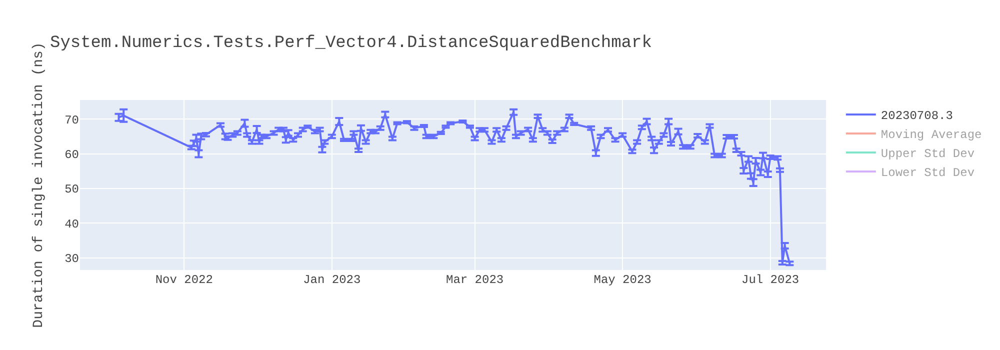 Image resolution: width=1000 pixels, height=350 pixels. I want to click on chart-title: System.Numerics.Tests.Perf_Vector4.DistanceSquaredBenchmark, so click(351, 43).